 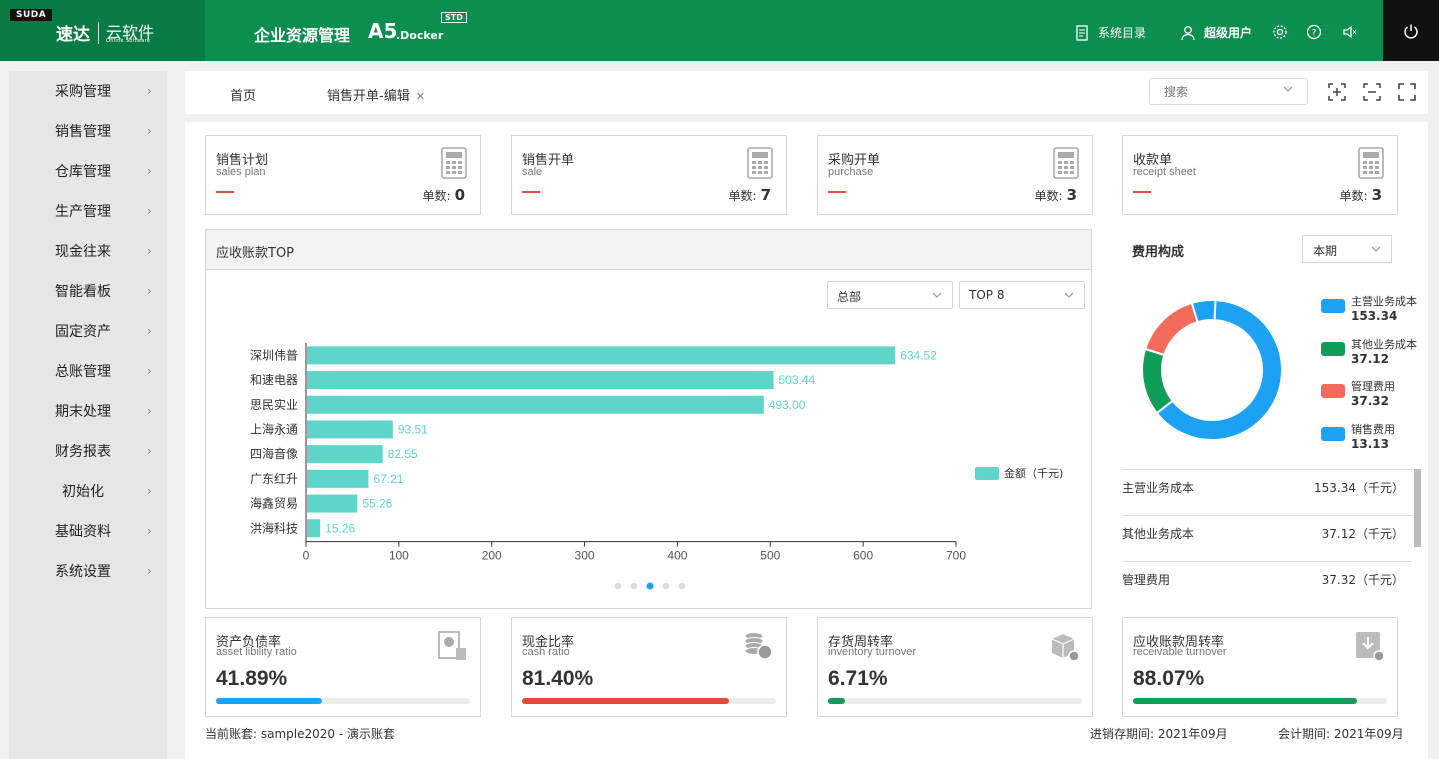 I want to click on cost-list-scrollbar, so click(x=1417, y=508).